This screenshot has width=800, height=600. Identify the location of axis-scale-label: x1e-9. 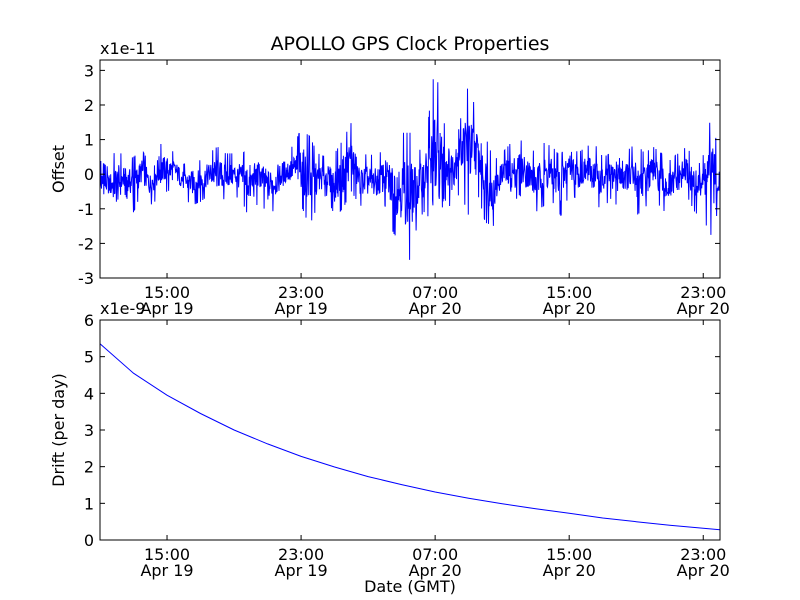
(122, 308).